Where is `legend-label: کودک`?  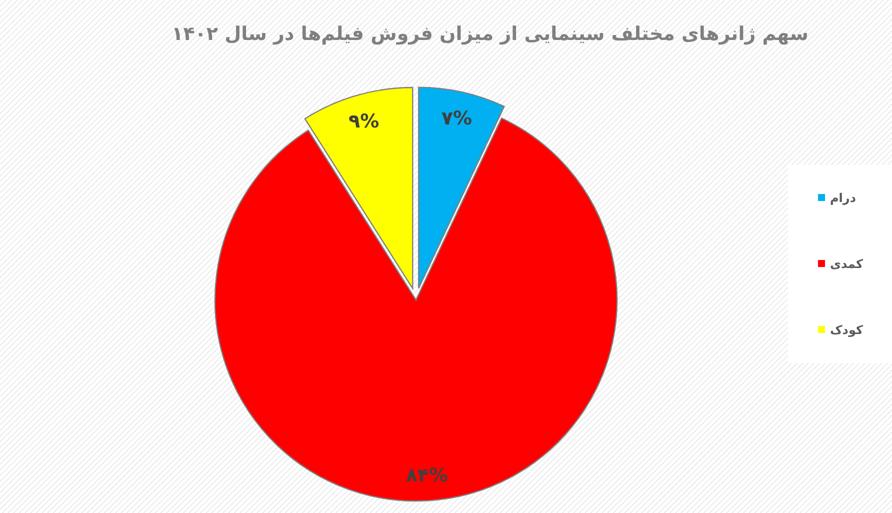
legend-label: کودک is located at coordinates (846, 330).